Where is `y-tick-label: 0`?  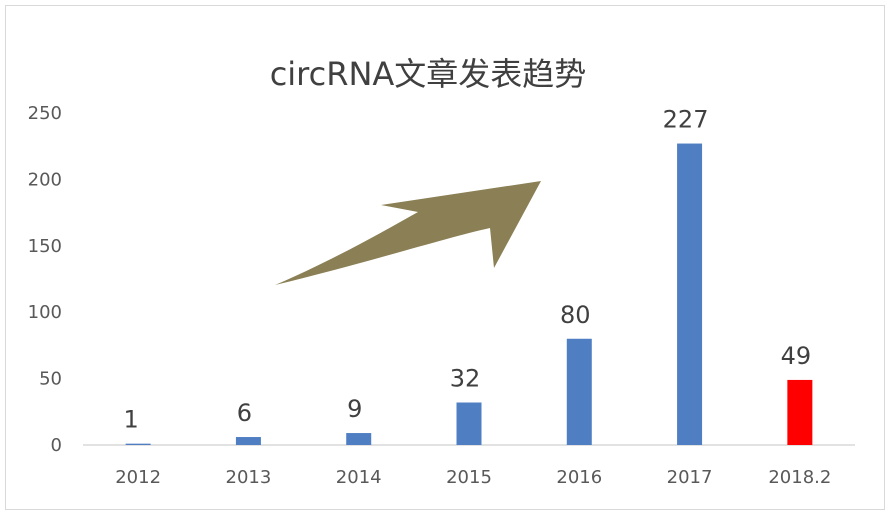
y-tick-label: 0 is located at coordinates (56, 445).